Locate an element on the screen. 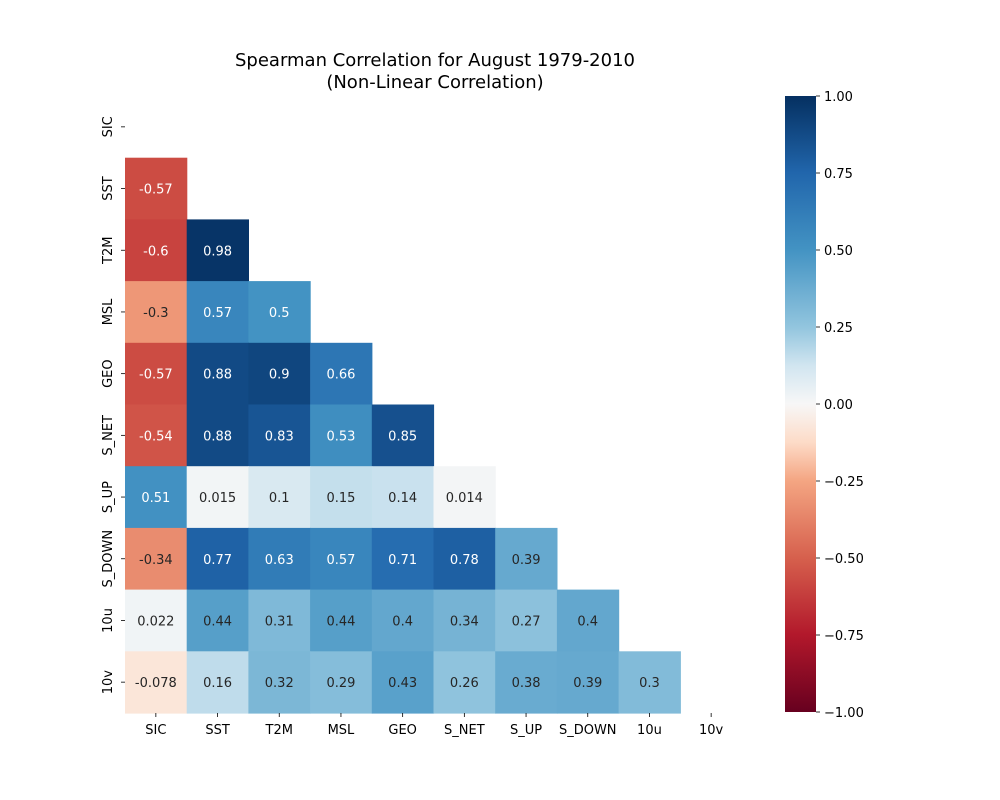 This screenshot has height=800, width=1000. y-tick-label: S_UP is located at coordinates (108, 497).